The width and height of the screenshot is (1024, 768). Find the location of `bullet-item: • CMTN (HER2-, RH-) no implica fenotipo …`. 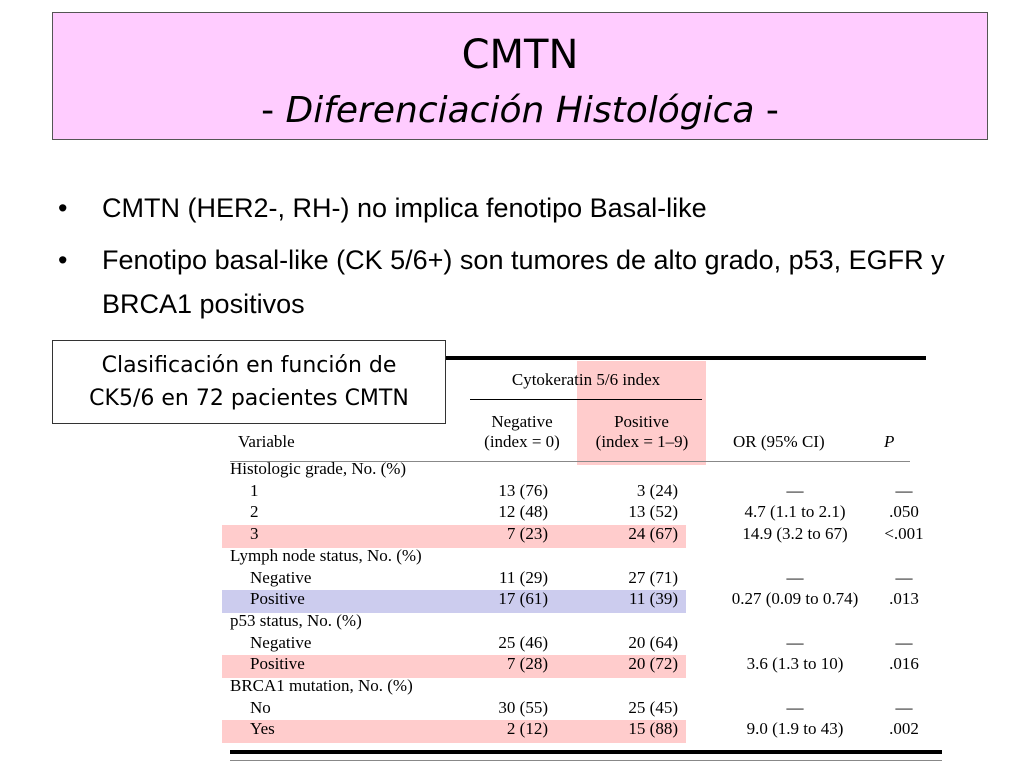

bullet-item: • CMTN (HER2-, RH-) no implica fenotipo … is located at coordinates (528, 208).